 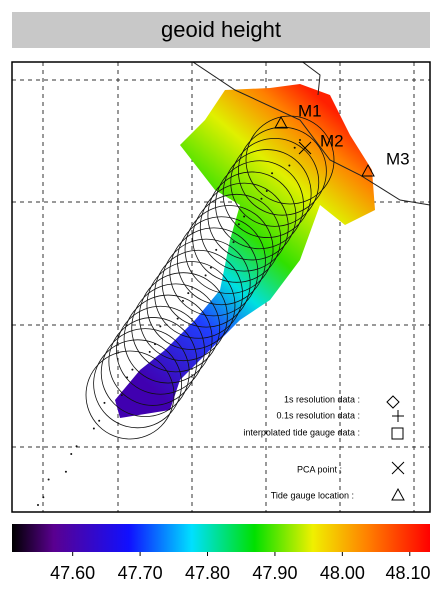 I want to click on legend-label: Tide gauge location :, so click(x=312, y=495).